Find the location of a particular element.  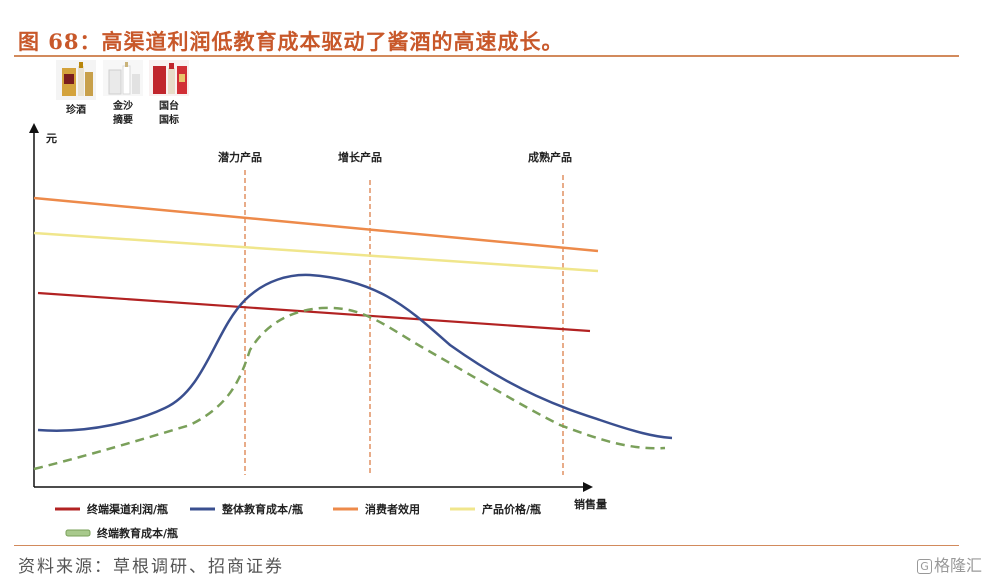

y-axis-label: 元 is located at coordinates (51, 138).